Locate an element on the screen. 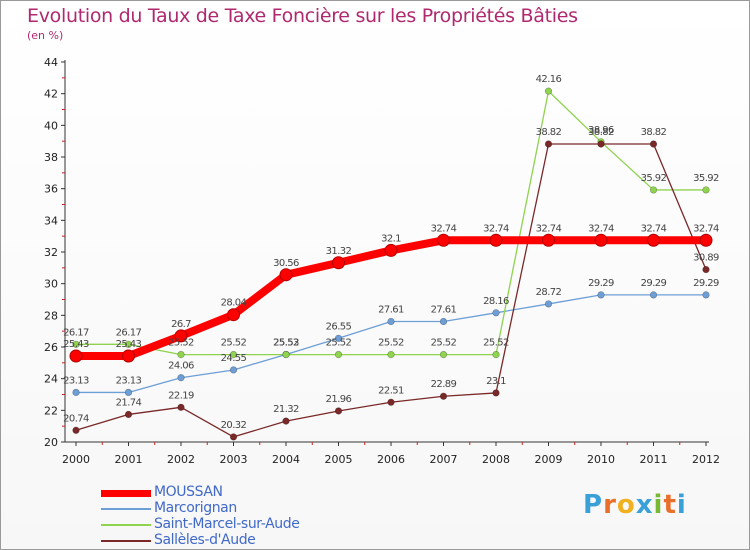  data-label: 22.19 is located at coordinates (181, 395).